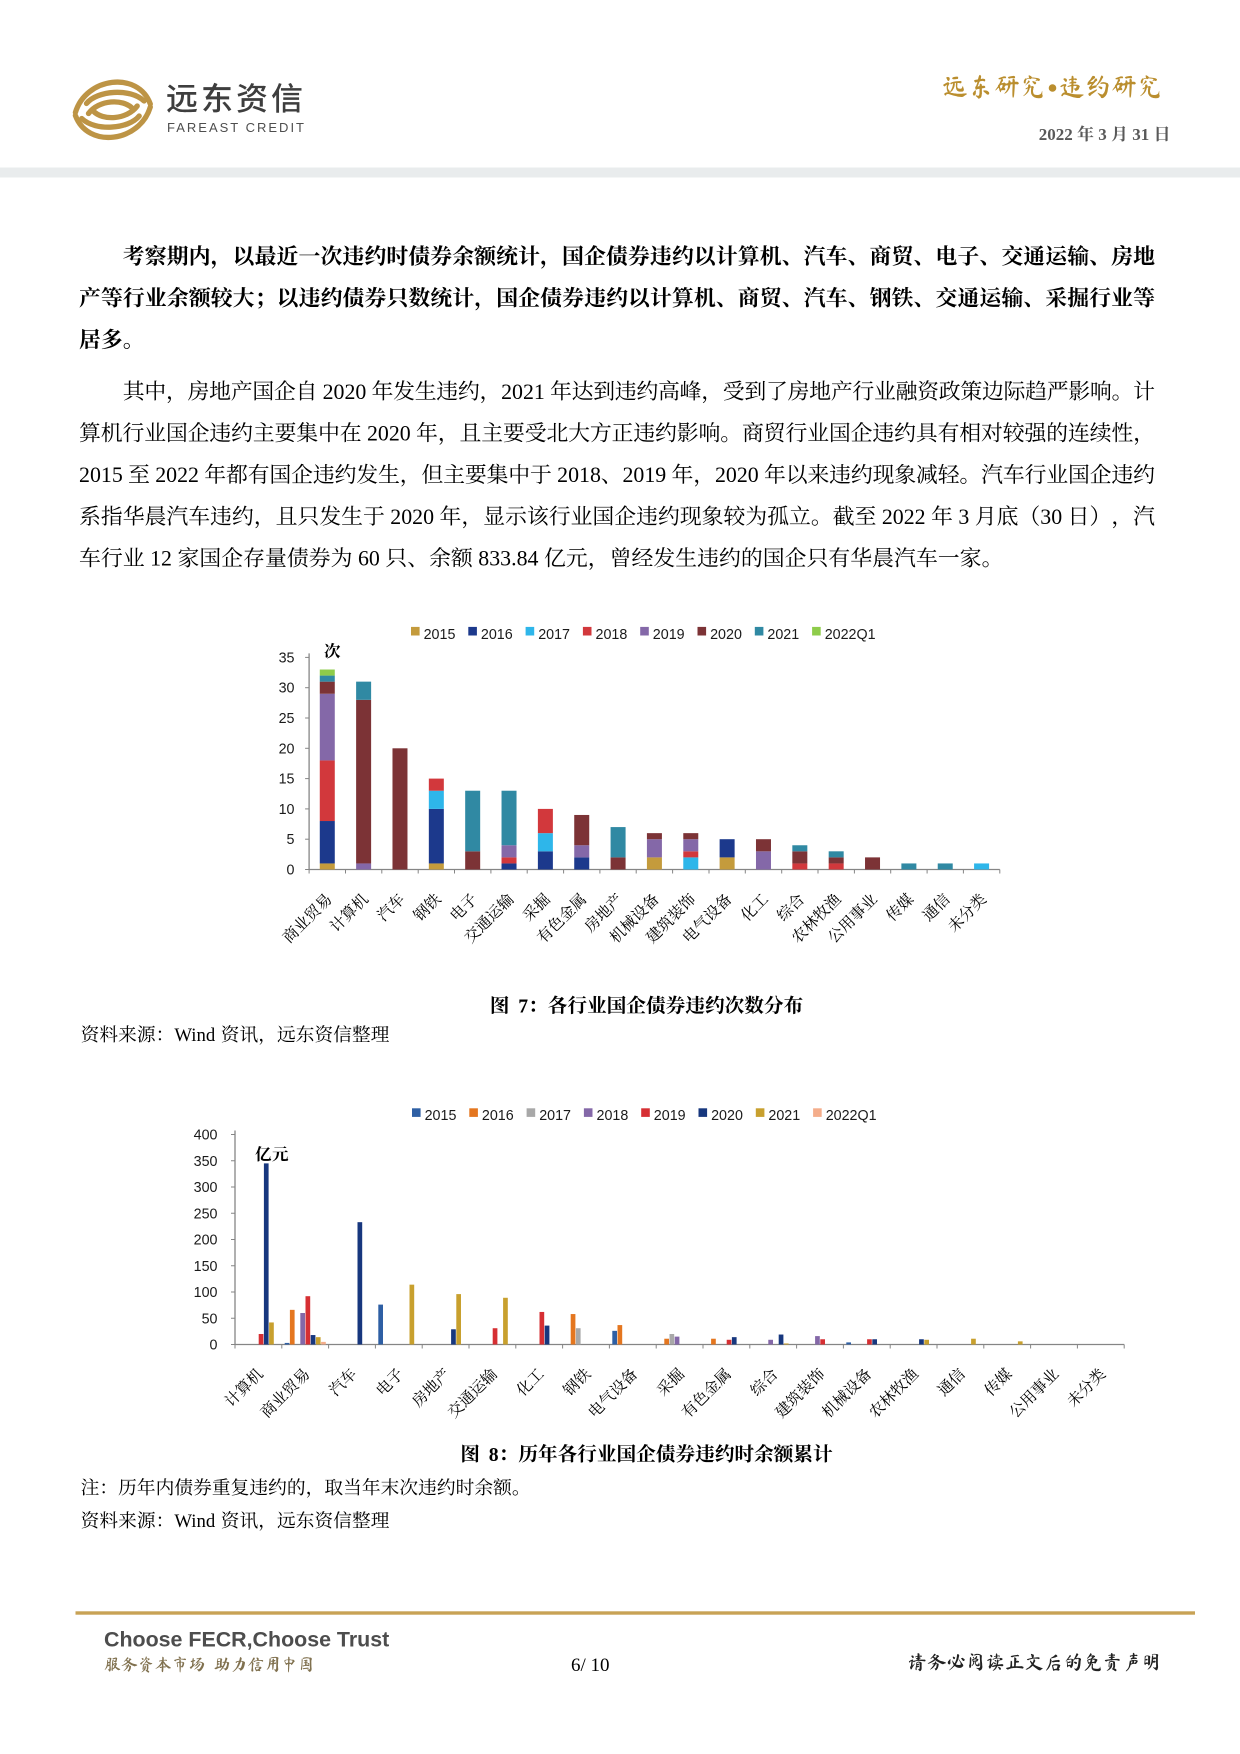 The height and width of the screenshot is (1754, 1240). I want to click on svg-text: 20, so click(287, 749).